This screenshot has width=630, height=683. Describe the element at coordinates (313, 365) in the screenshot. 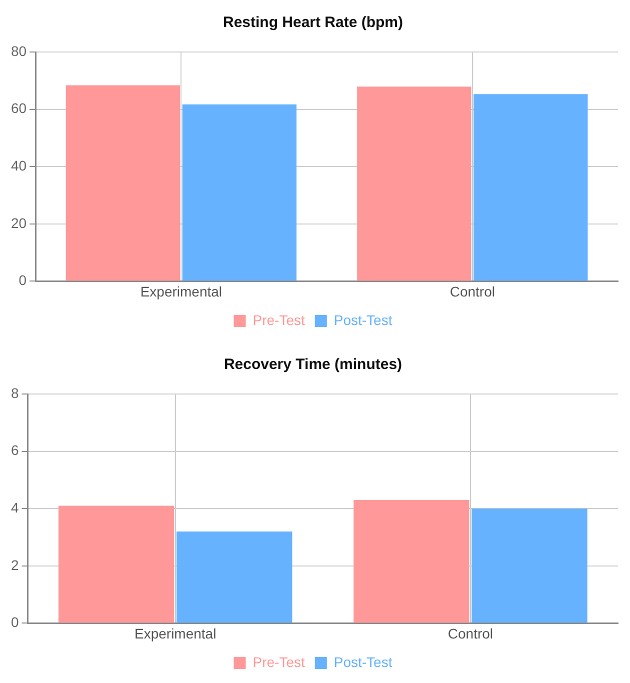

I see `chart-title: Recovery Time (minutes)` at that location.